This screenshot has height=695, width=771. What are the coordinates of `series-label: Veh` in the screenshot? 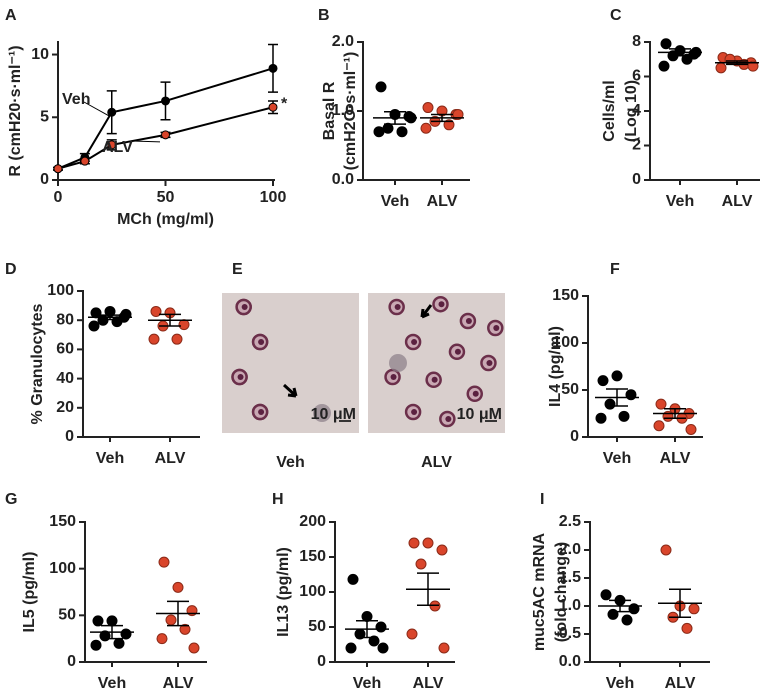 It's located at (76, 99).